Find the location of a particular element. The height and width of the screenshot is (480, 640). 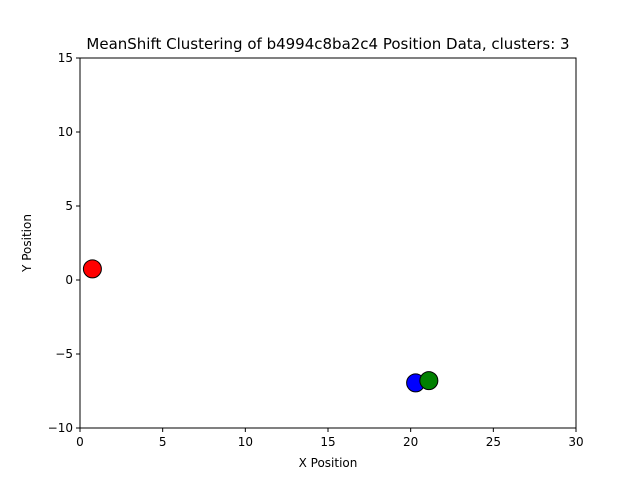

x-tick-label: 5 is located at coordinates (163, 442).